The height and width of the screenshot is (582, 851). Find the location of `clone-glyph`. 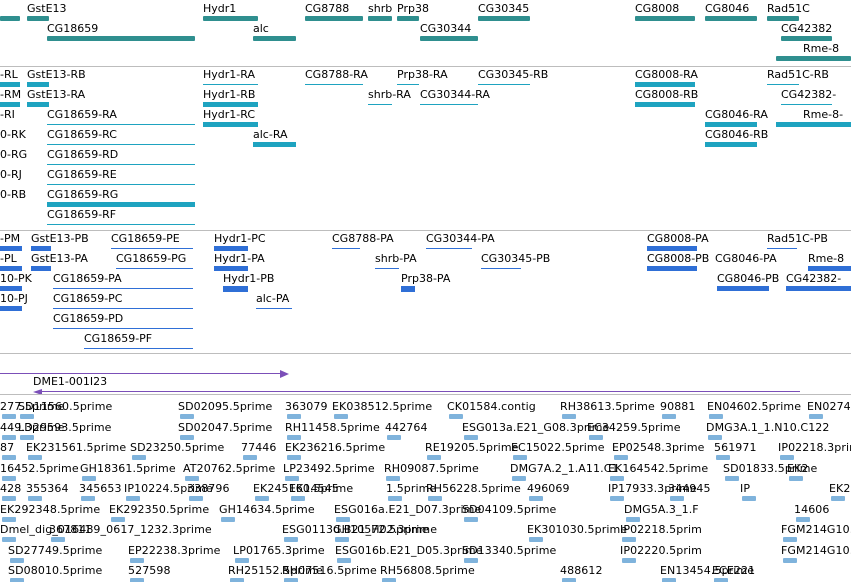

clone-glyph is located at coordinates (143, 373).